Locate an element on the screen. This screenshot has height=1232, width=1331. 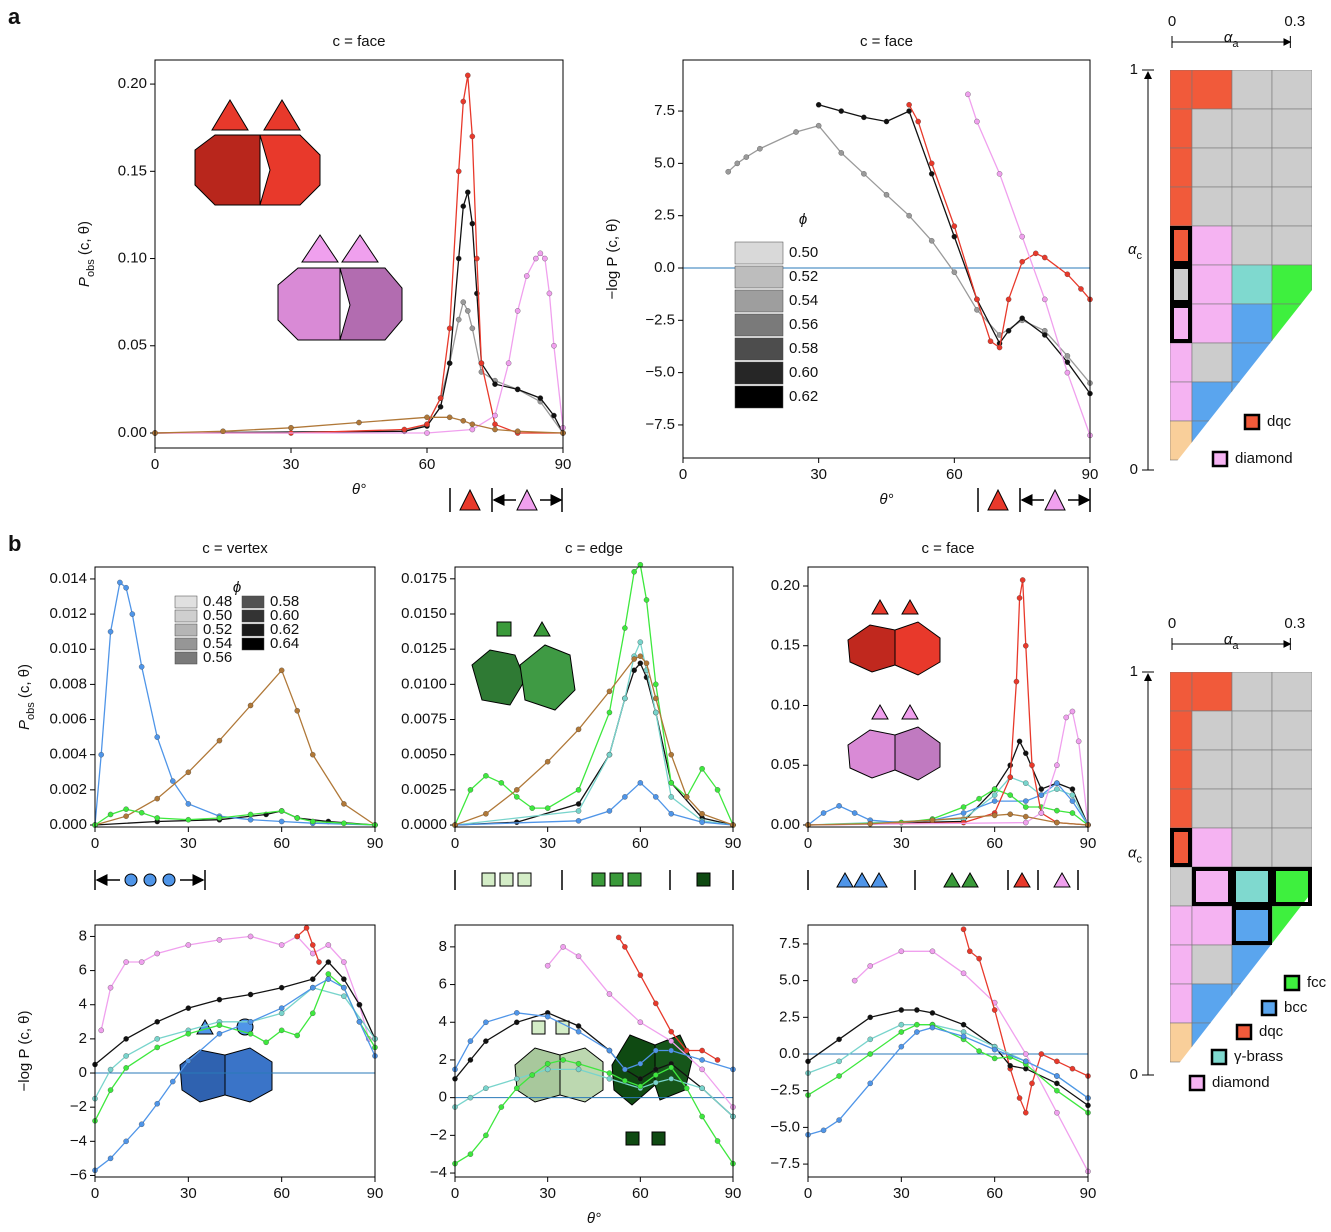
y-tick-label: 0.0125 is located at coordinates (424, 648).